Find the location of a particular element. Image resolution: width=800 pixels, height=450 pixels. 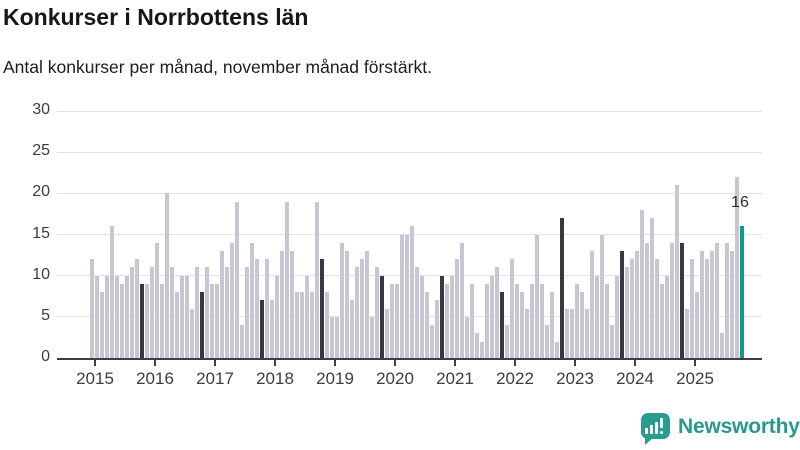

y-axis-label-0: 0 is located at coordinates (45, 356).